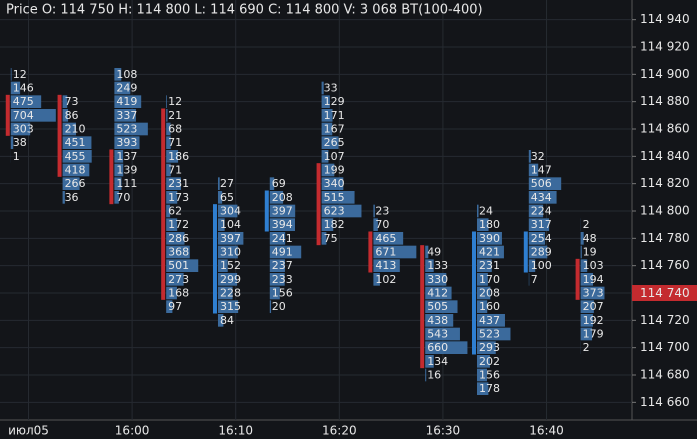 The width and height of the screenshot is (697, 439). What do you see at coordinates (126, 129) in the screenshot?
I see `volume-label: 523` at bounding box center [126, 129].